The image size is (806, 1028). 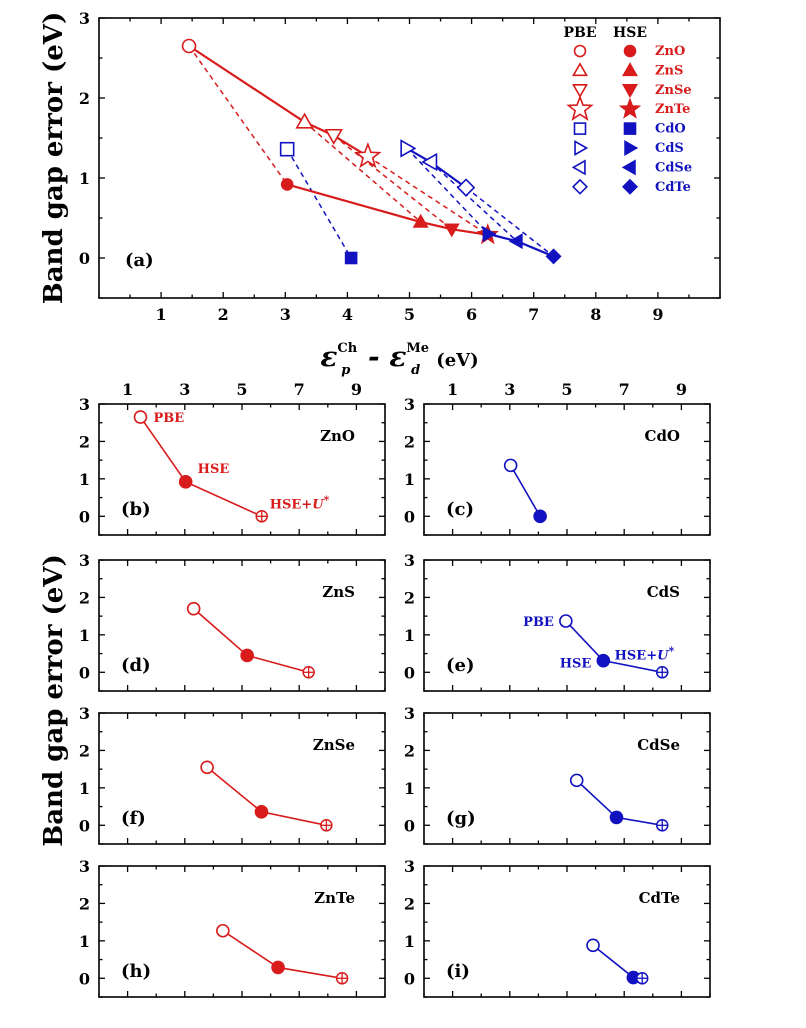 What do you see at coordinates (451, 230) in the screenshot?
I see `marker-hse-znse` at bounding box center [451, 230].